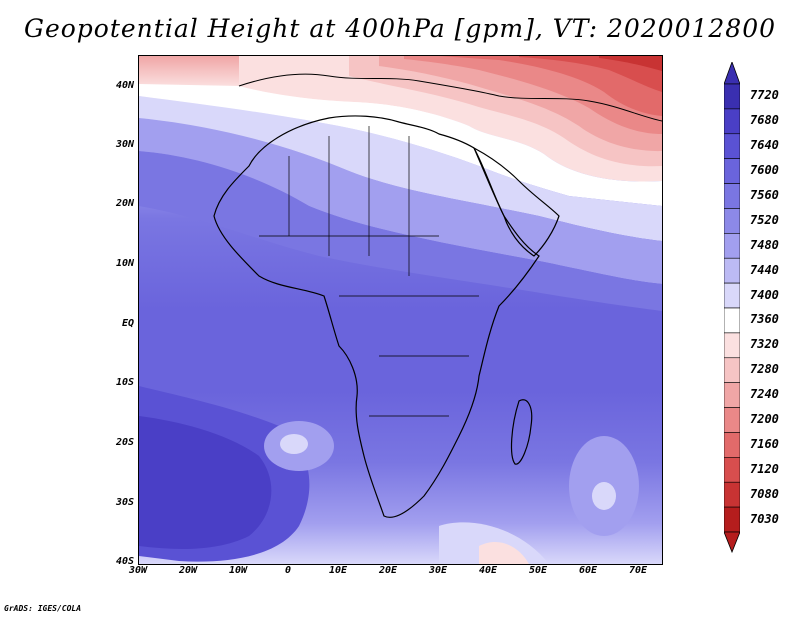 The height and width of the screenshot is (618, 800). Describe the element at coordinates (188, 570) in the screenshot. I see `lon-label-20w: 20W` at that location.